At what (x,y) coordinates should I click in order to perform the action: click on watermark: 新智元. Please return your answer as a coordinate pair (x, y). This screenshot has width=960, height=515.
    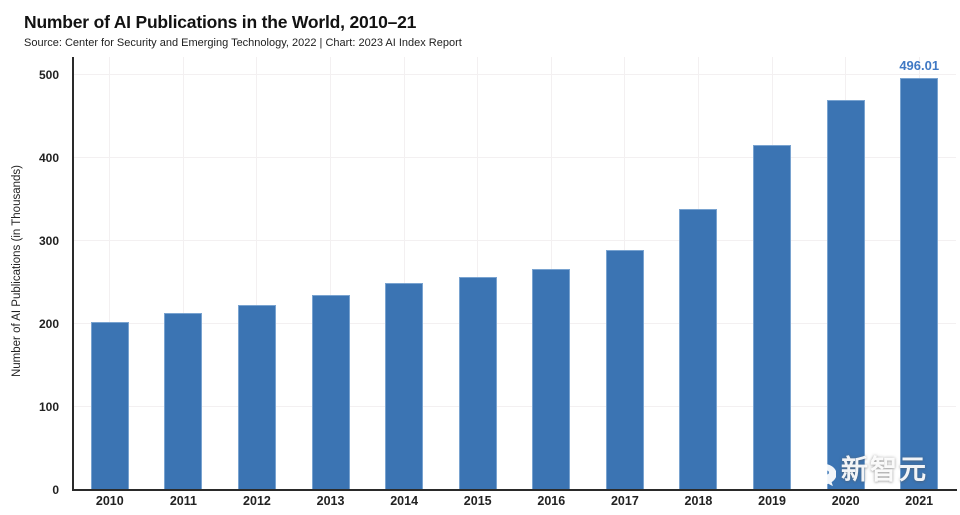
    Looking at the image, I should click on (859, 467).